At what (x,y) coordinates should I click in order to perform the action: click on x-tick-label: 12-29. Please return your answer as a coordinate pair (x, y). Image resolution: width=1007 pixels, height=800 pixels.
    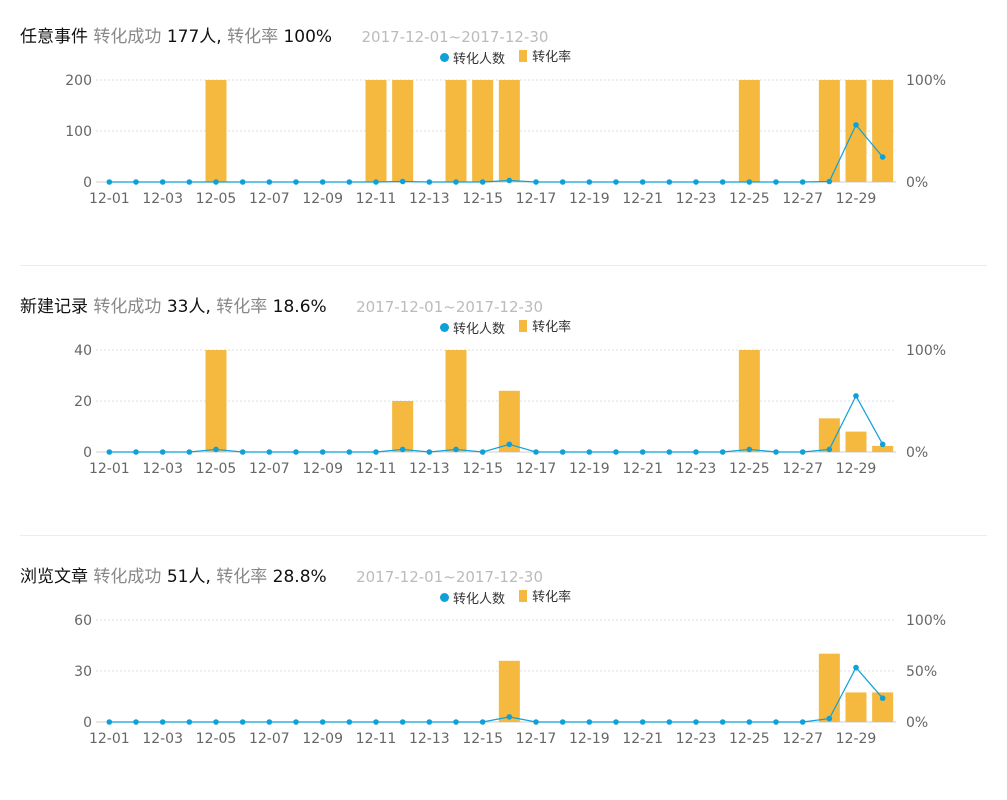
    Looking at the image, I should click on (856, 739).